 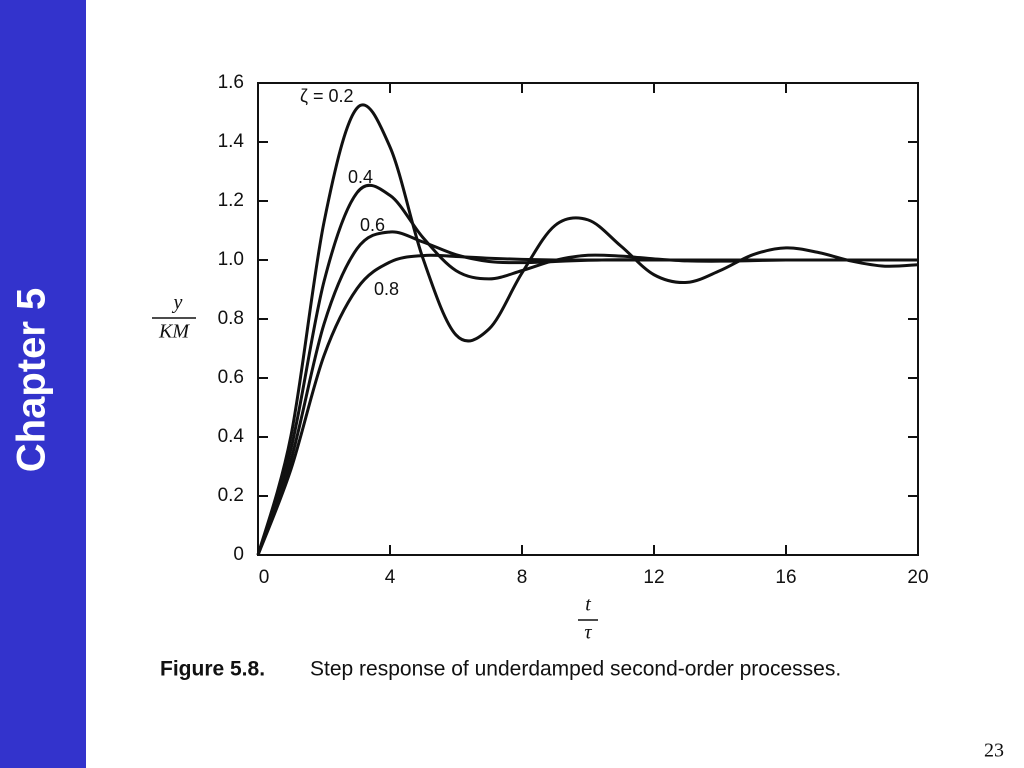 I want to click on y-tick-label: 0.2, so click(x=231, y=495).